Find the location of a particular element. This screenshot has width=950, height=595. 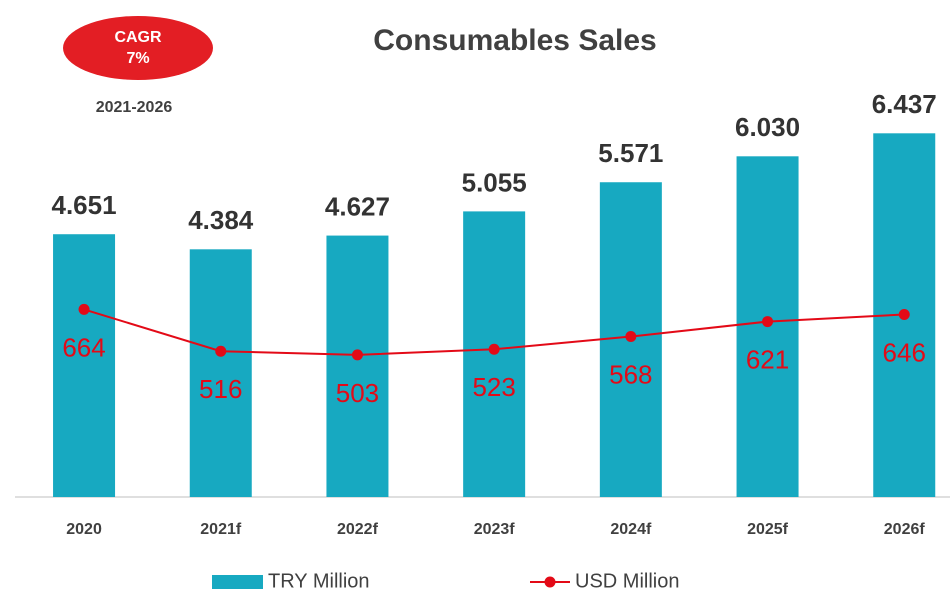

badge-title: CAGR is located at coordinates (138, 37).